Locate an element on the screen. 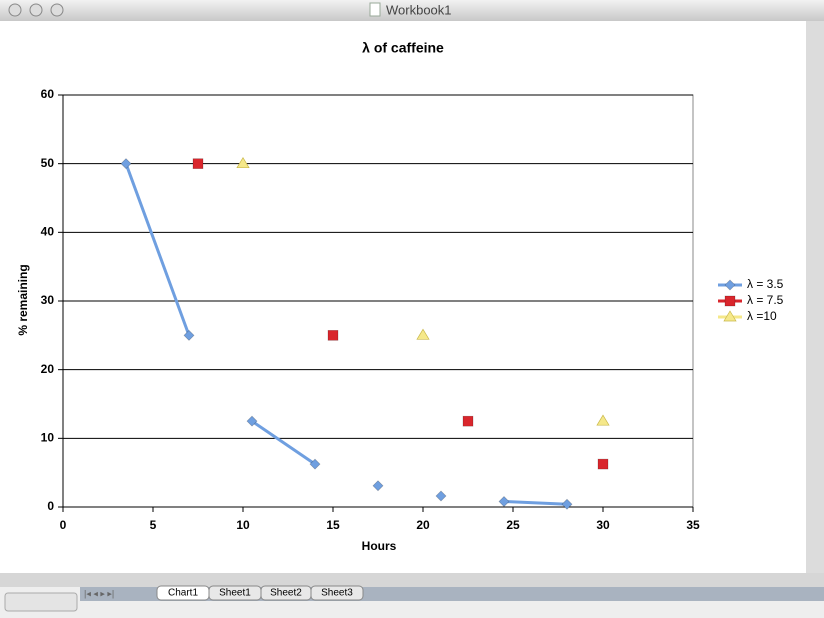 The width and height of the screenshot is (824, 618). zoom-button is located at coordinates (57, 10).